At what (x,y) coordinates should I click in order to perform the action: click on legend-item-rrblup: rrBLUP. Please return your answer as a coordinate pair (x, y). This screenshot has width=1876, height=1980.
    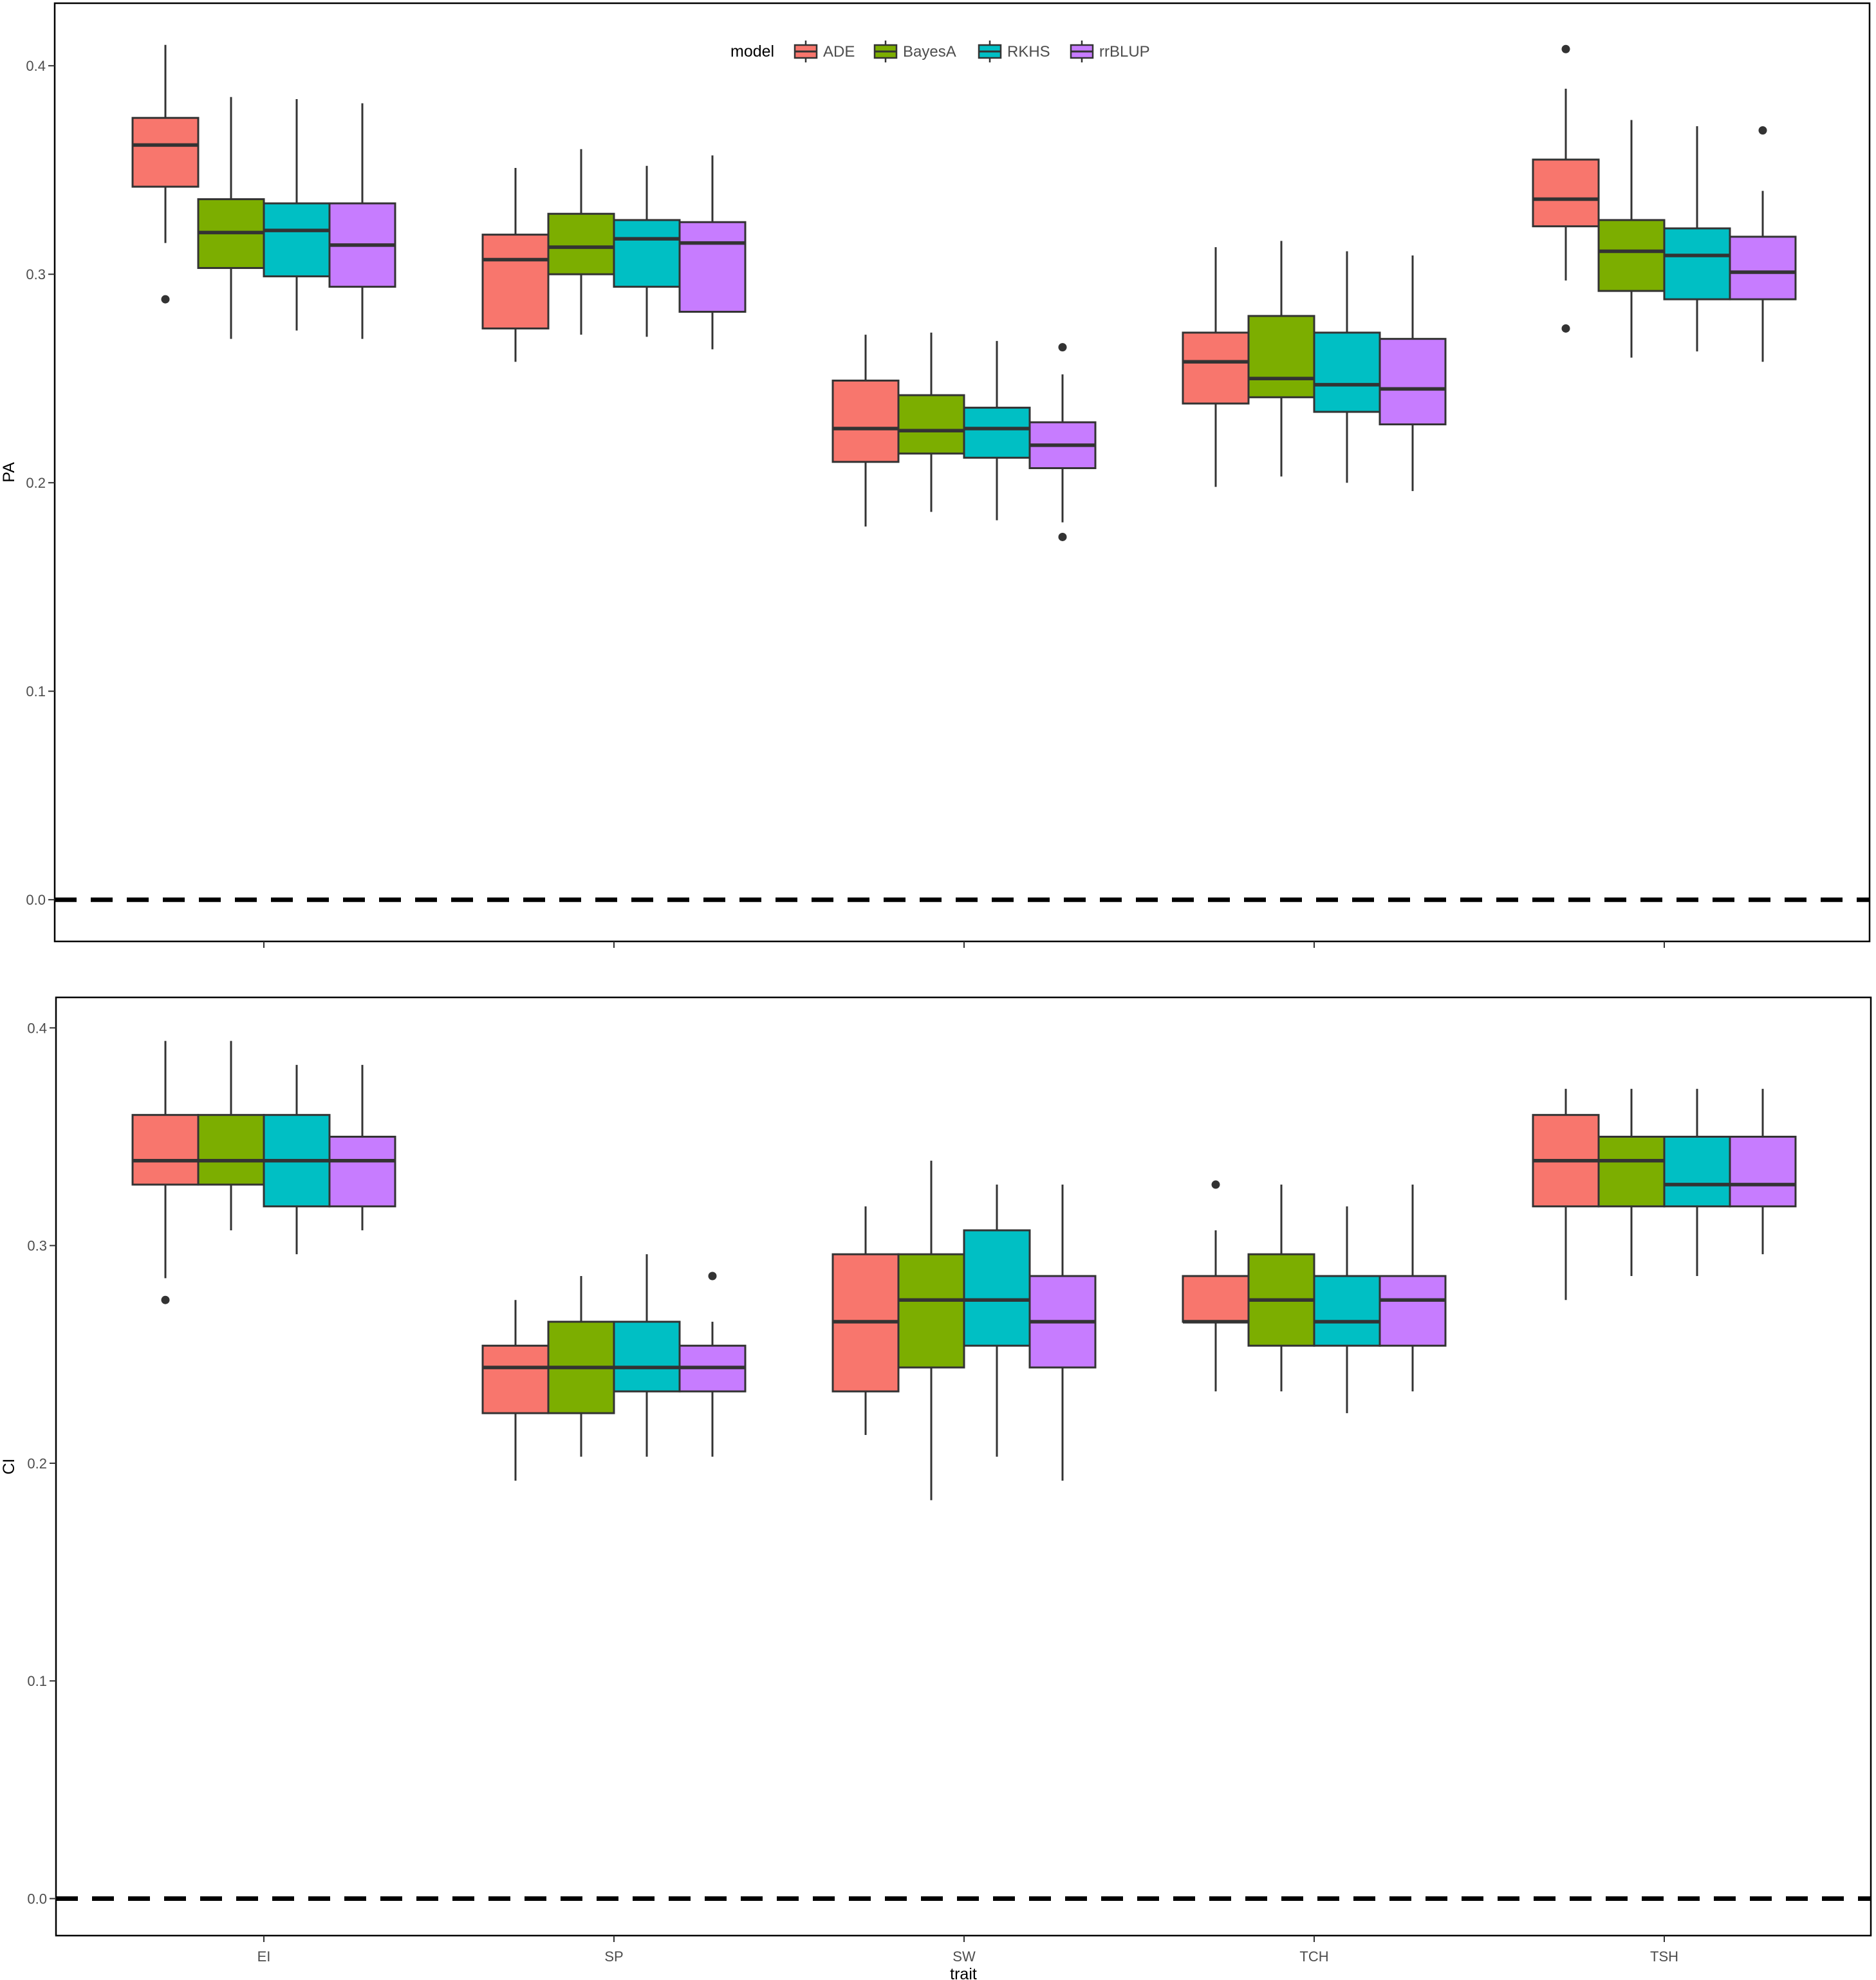
    Looking at the image, I should click on (1110, 51).